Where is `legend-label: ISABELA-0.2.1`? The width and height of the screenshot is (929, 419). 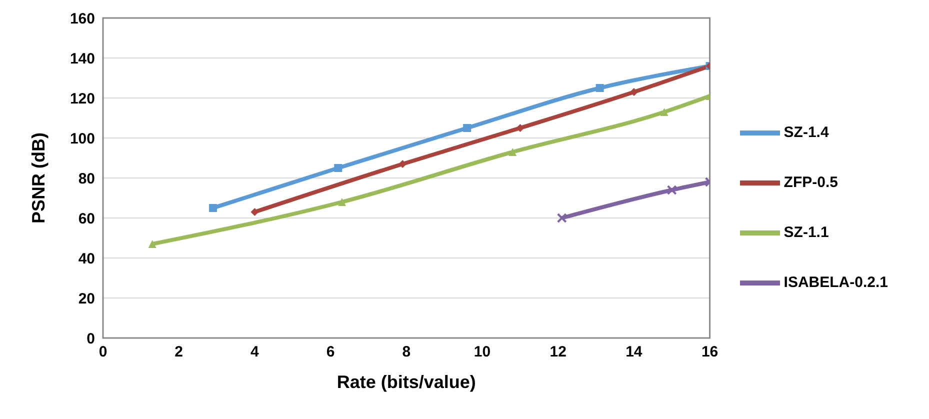
legend-label: ISABELA-0.2.1 is located at coordinates (836, 282).